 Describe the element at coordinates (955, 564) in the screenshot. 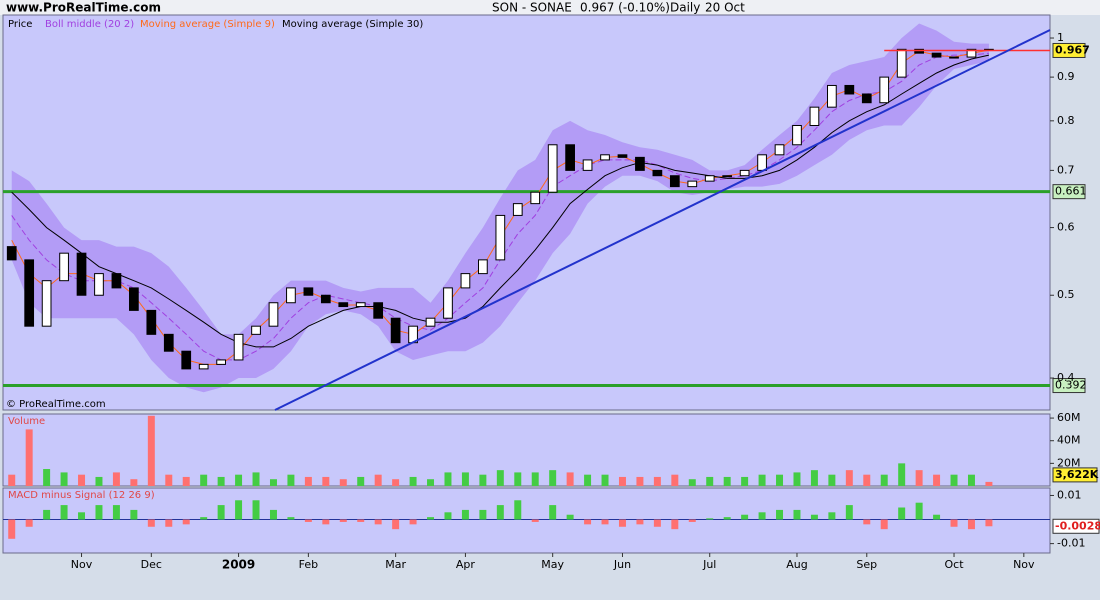

I see `x-tick-label: Oct` at that location.